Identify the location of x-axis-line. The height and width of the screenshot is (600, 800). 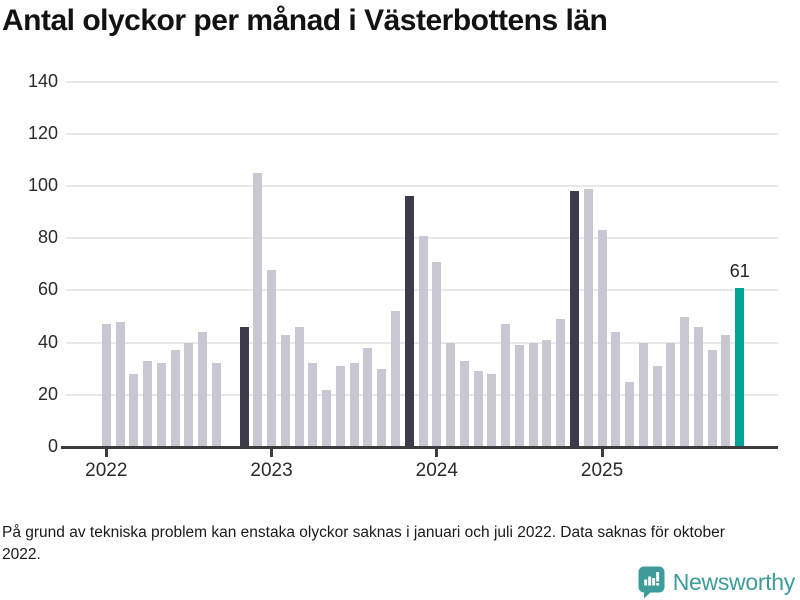
(419, 447).